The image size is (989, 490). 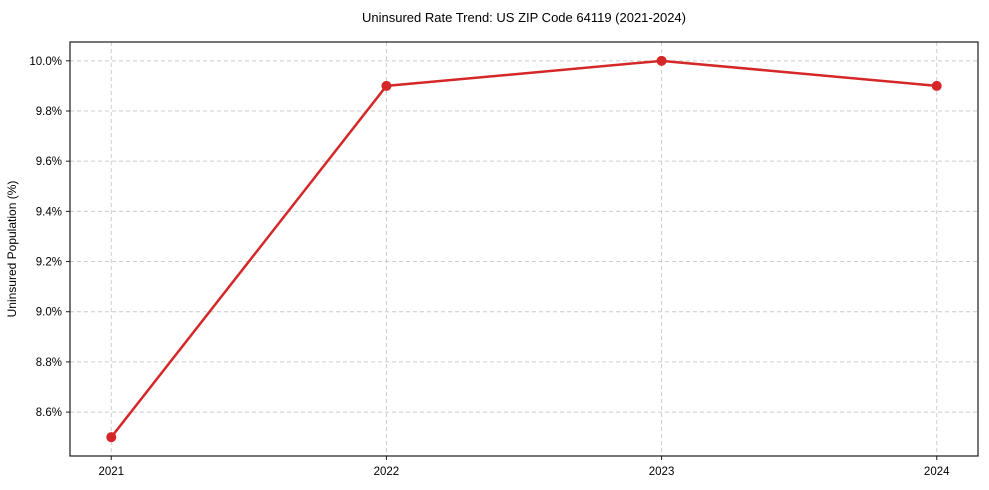 What do you see at coordinates (49, 313) in the screenshot?
I see `y-tick-label: 9.0%` at bounding box center [49, 313].